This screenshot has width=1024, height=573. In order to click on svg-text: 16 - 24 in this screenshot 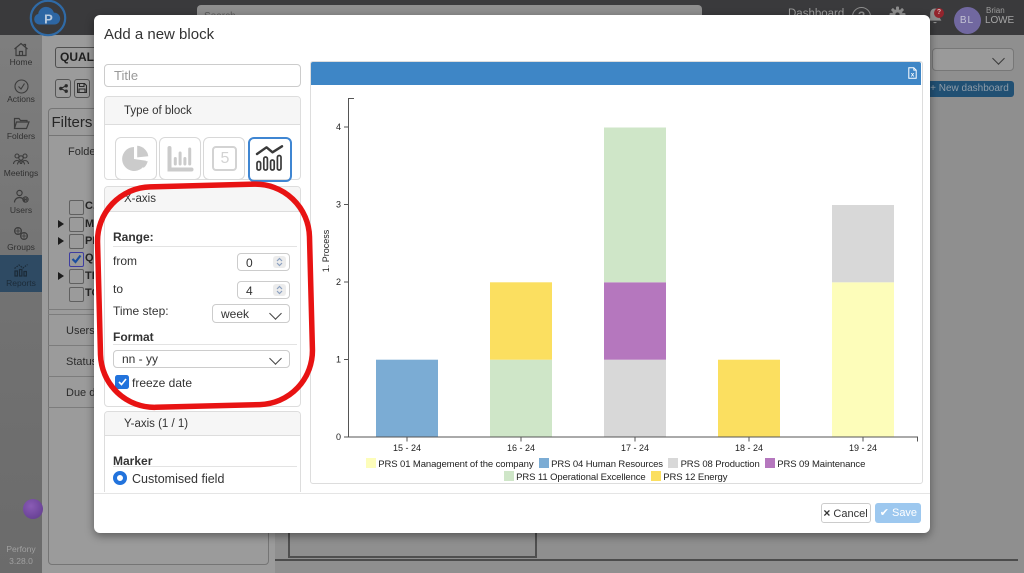, I will do `click(521, 448)`.